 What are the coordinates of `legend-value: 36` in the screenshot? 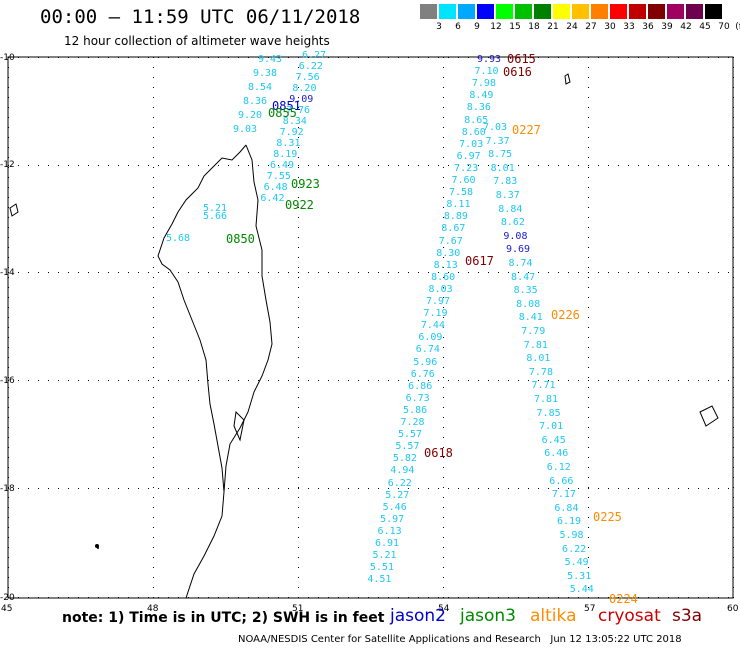 It's located at (648, 27).